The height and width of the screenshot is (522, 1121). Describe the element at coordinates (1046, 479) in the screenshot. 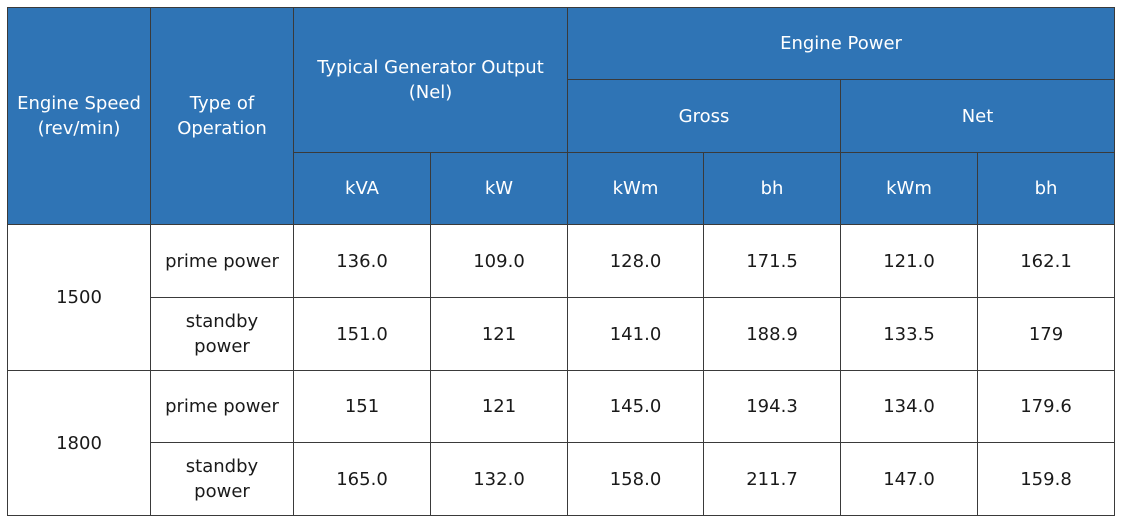

I see `value-cell: 159.8` at that location.